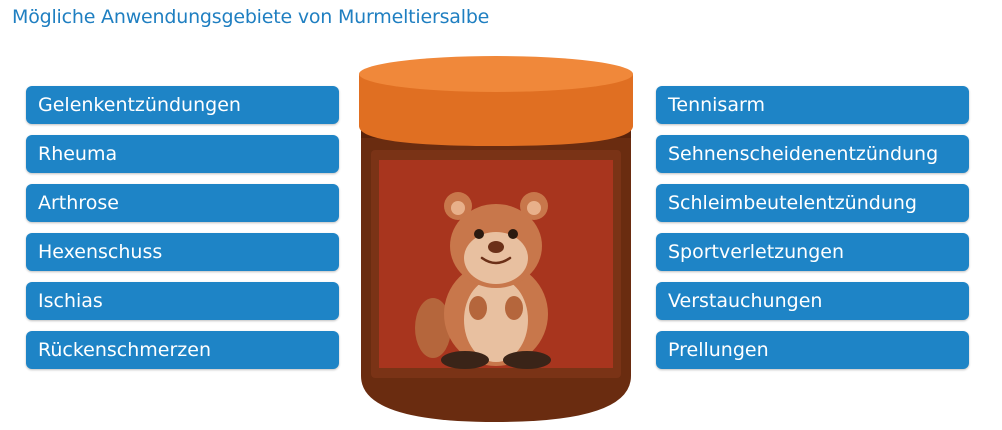 The width and height of the screenshot is (1002, 430). I want to click on condition-item: Sportverletzungen, so click(812, 252).